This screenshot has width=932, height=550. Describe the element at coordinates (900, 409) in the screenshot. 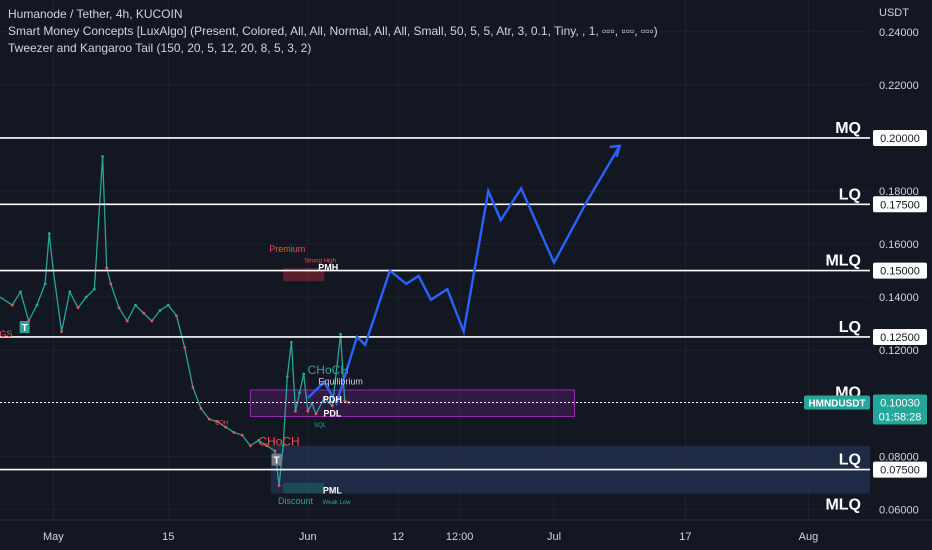

I see `last-price-box` at that location.